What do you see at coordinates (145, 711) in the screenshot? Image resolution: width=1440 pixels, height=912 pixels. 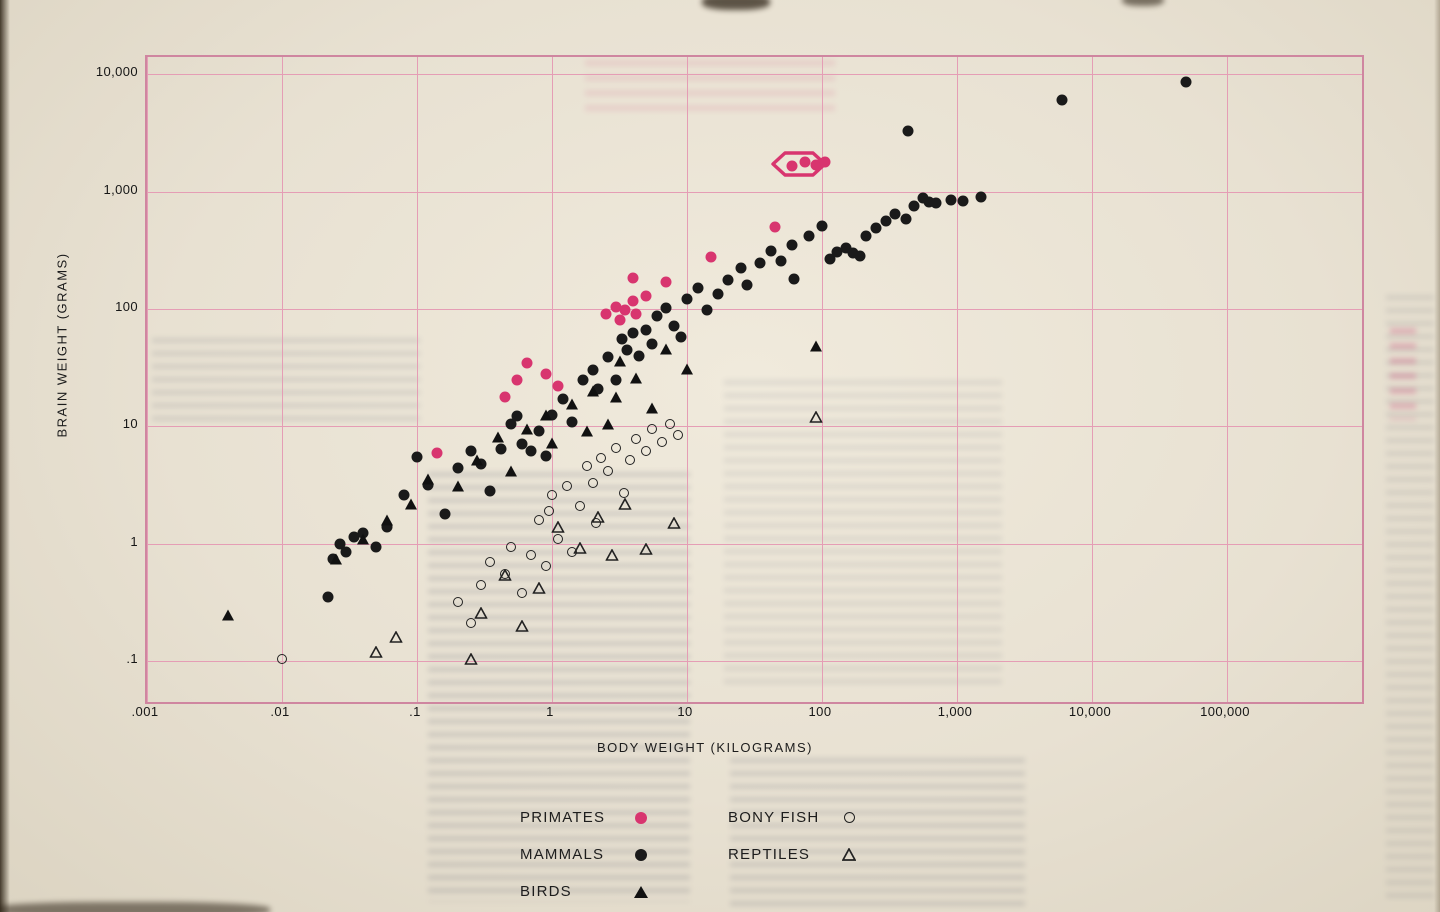 I see `x-tick-label: .001` at bounding box center [145, 711].